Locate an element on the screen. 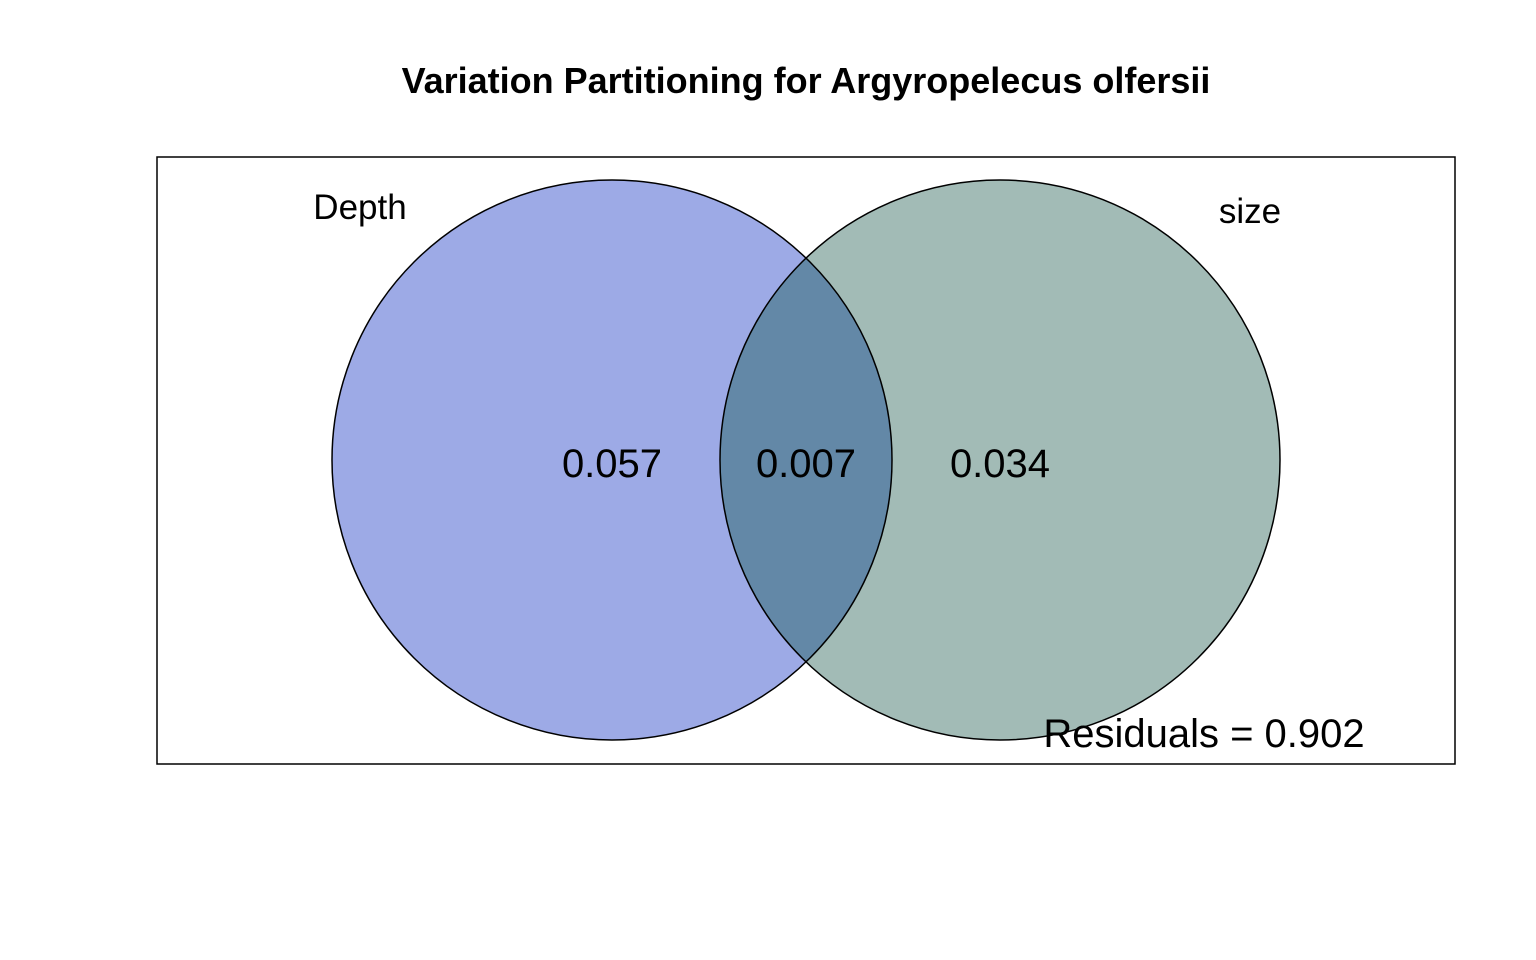 The height and width of the screenshot is (960, 1536). size-unique-value: 0.034 is located at coordinates (1000, 464).